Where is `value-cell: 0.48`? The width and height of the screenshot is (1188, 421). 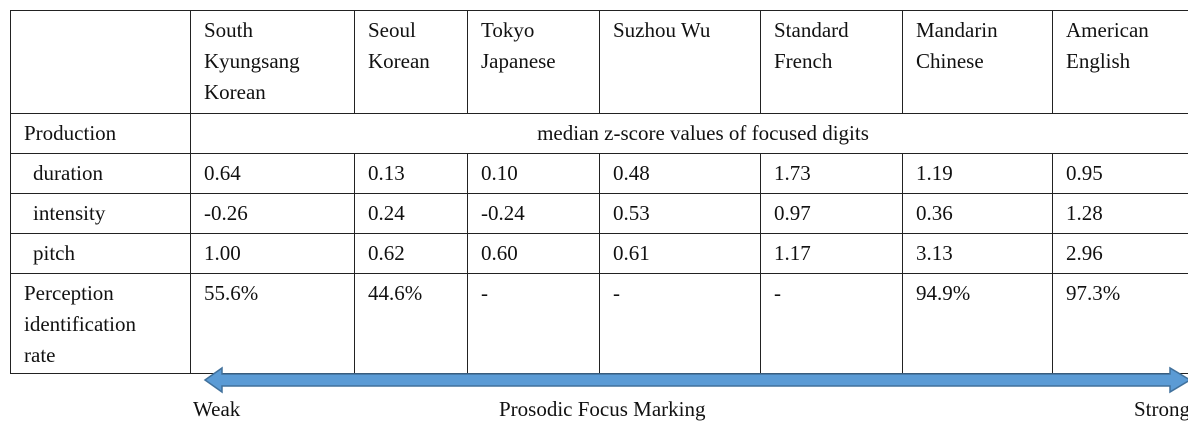 value-cell: 0.48 is located at coordinates (680, 173).